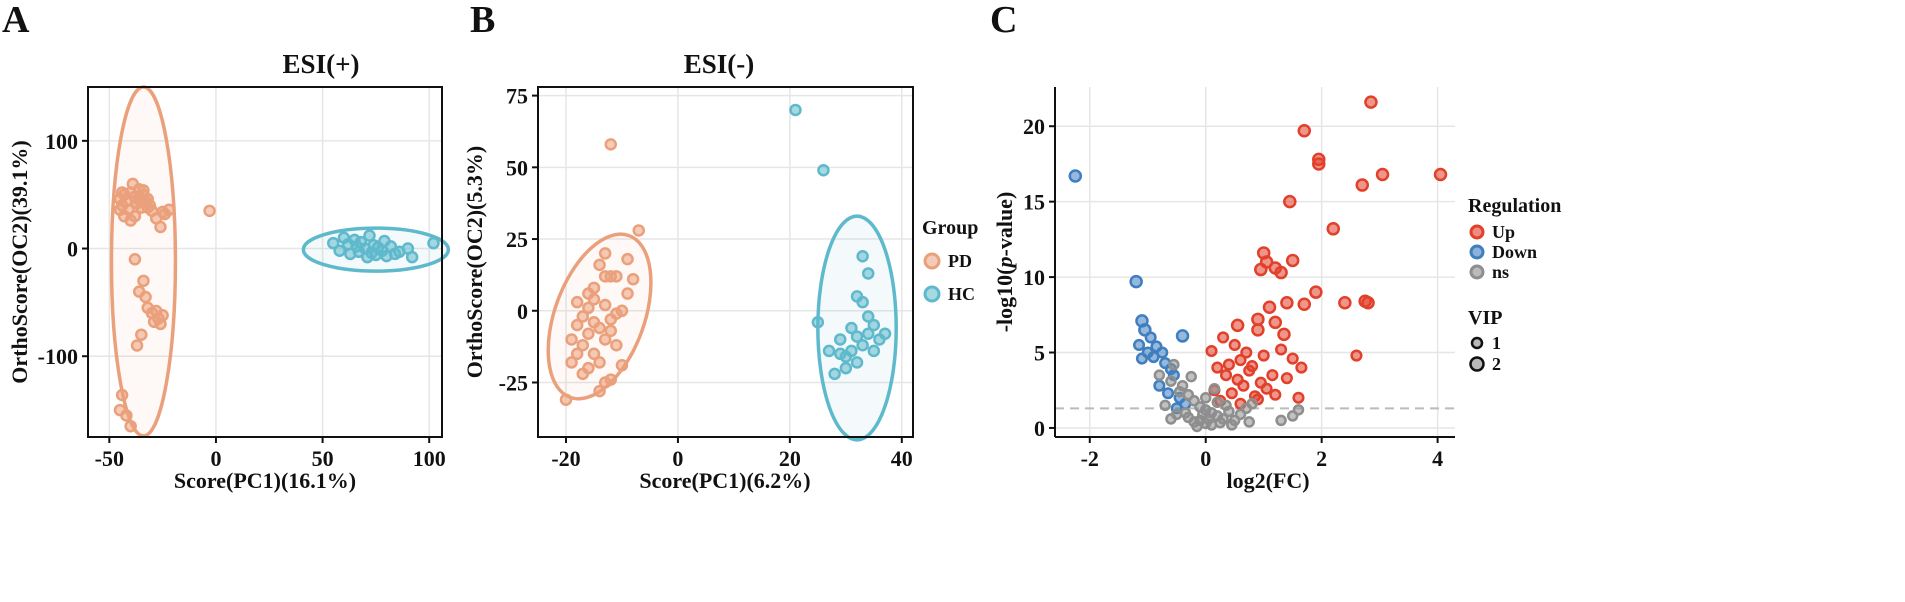 The image size is (1905, 602). Describe the element at coordinates (513, 382) in the screenshot. I see `panel-b-ytick-label-0: -25` at that location.